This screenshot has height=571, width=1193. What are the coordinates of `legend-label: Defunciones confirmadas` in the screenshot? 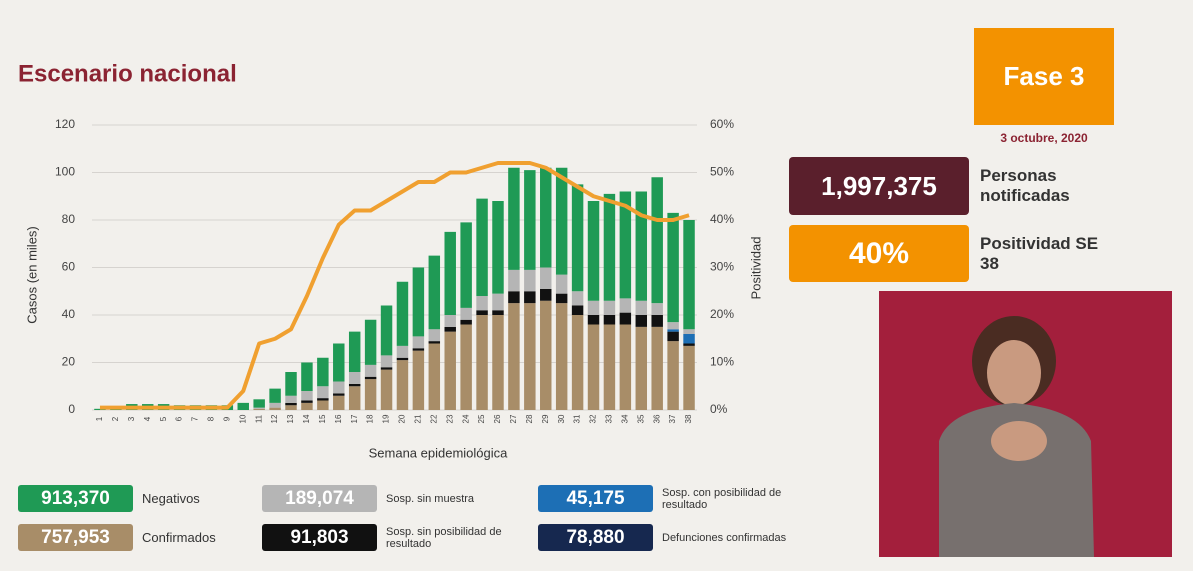 It's located at (724, 537).